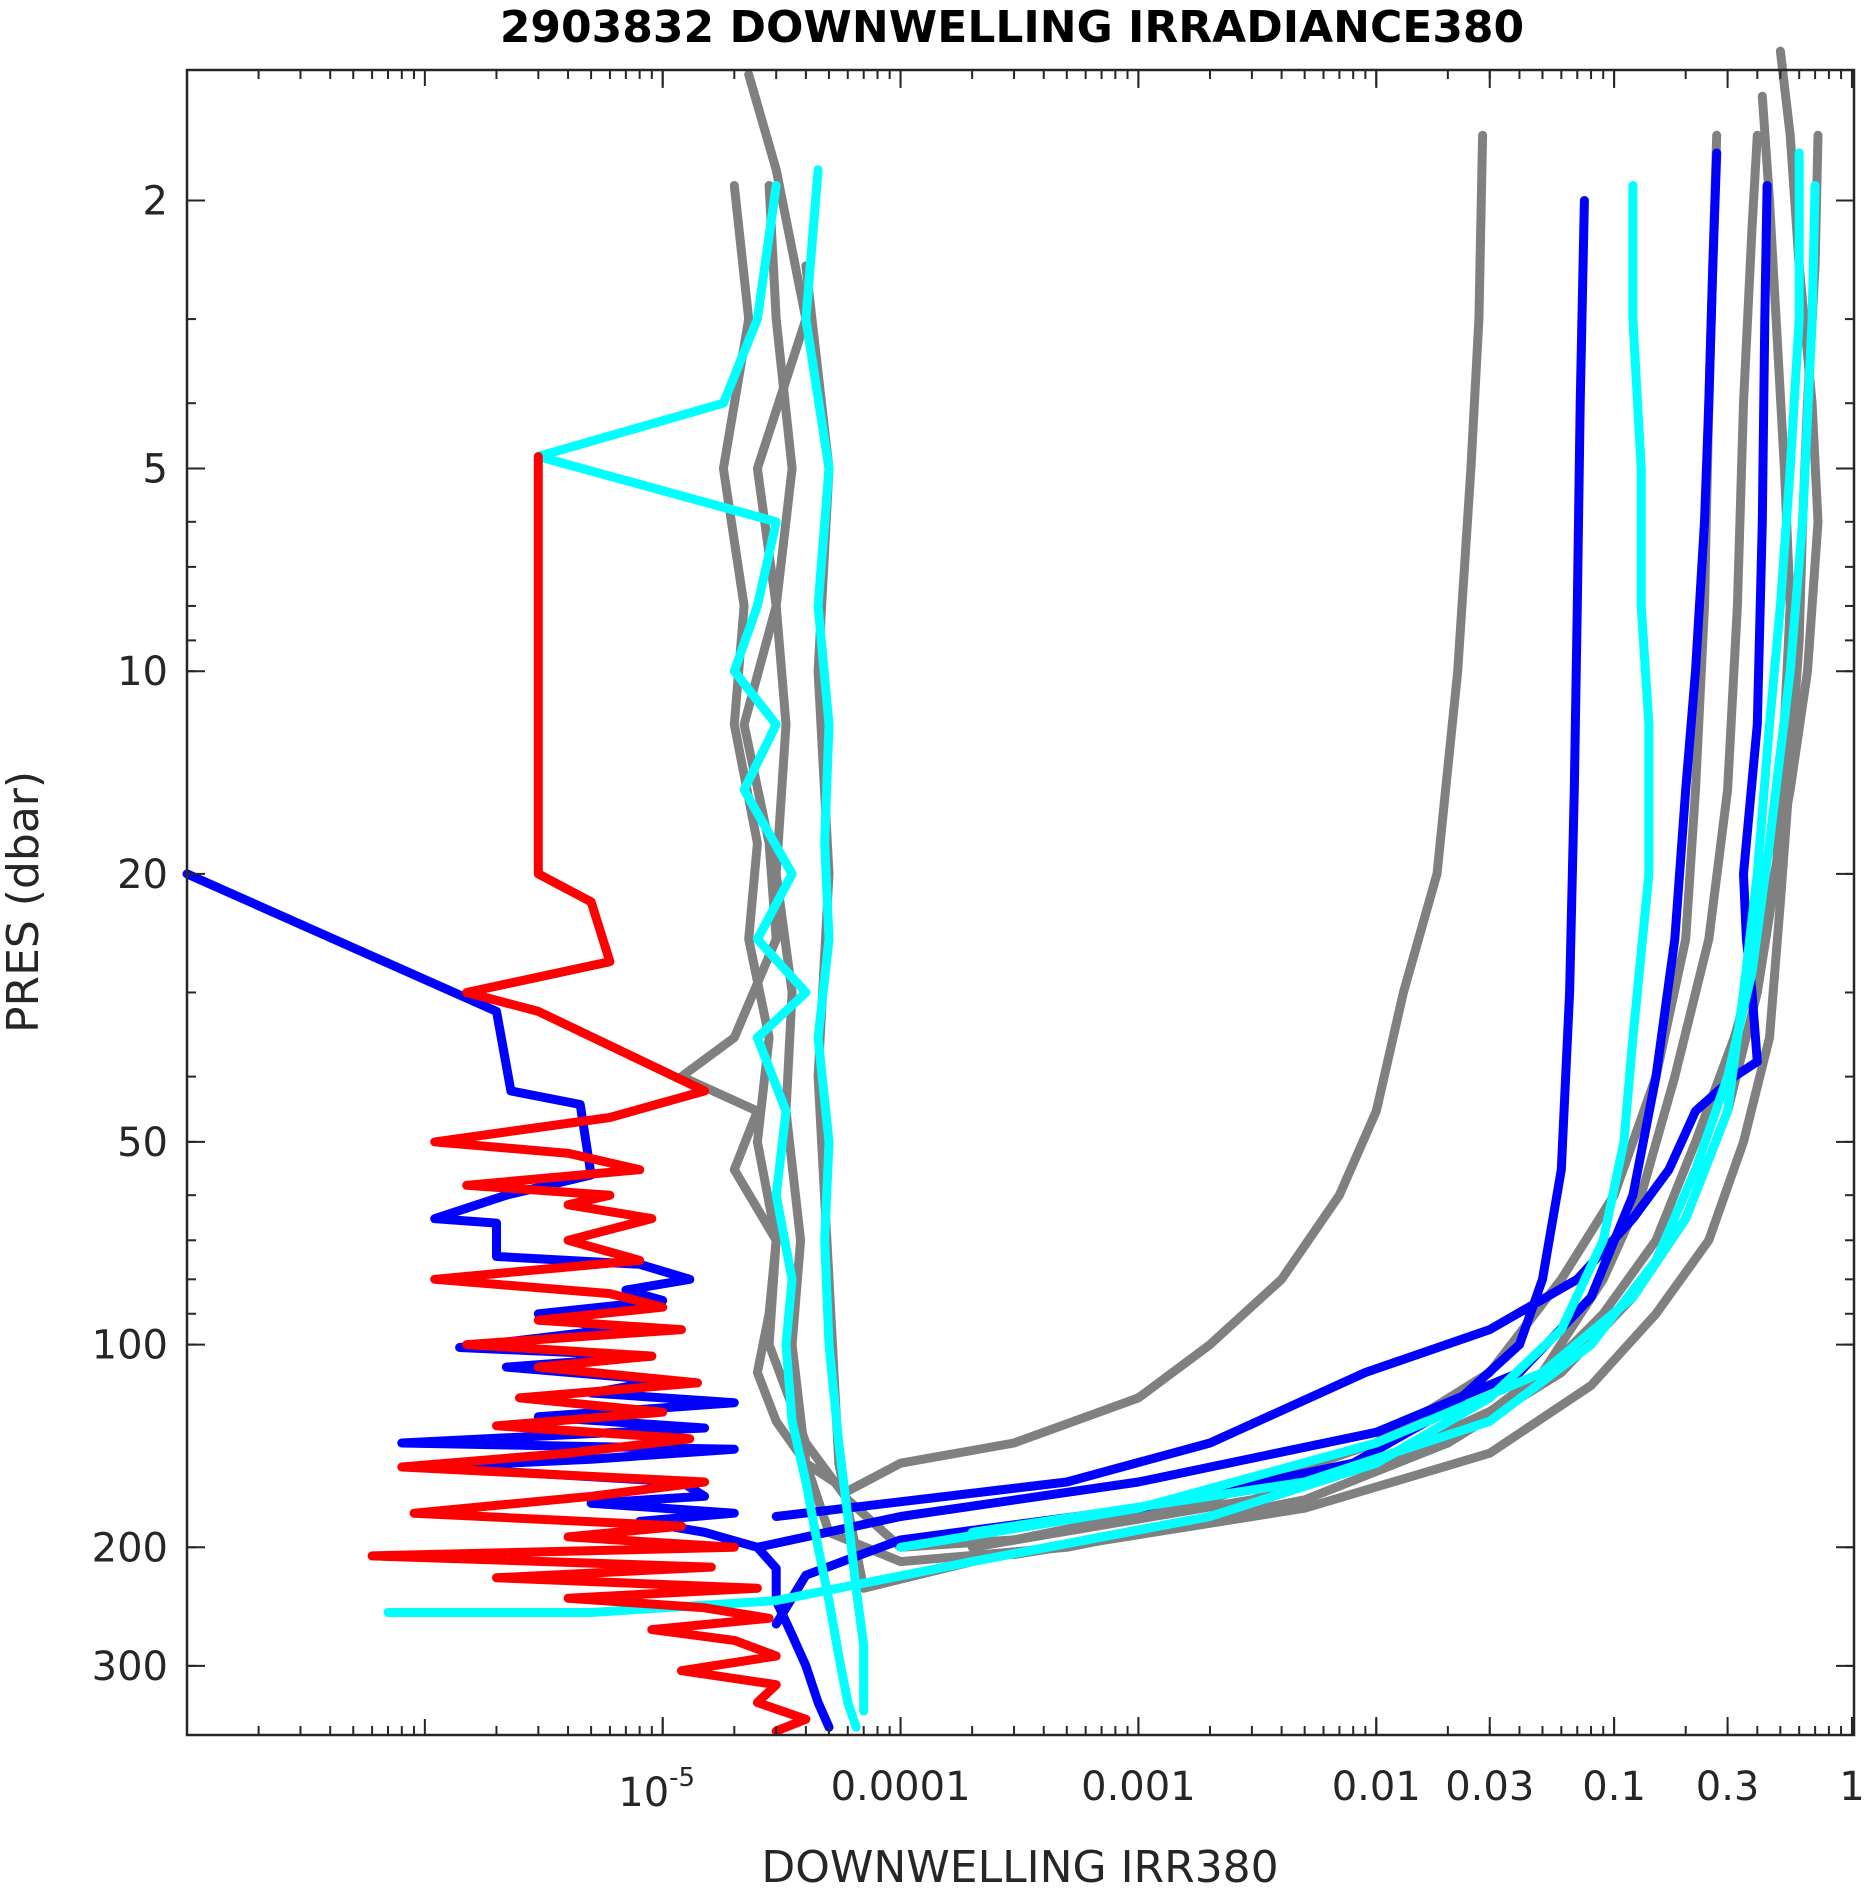 Image resolution: width=1865 pixels, height=1896 pixels. I want to click on y-tick-label: 20, so click(142, 875).